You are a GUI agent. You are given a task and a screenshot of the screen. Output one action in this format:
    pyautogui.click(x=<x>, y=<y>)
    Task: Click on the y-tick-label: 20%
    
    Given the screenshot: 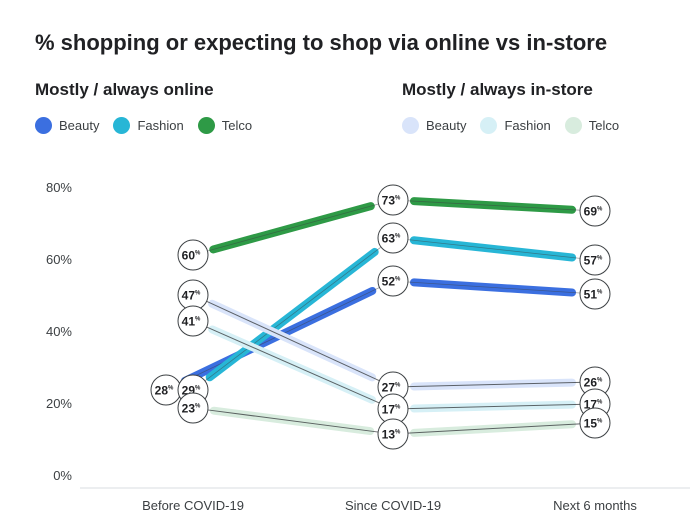 What is the action you would take?
    pyautogui.click(x=59, y=403)
    